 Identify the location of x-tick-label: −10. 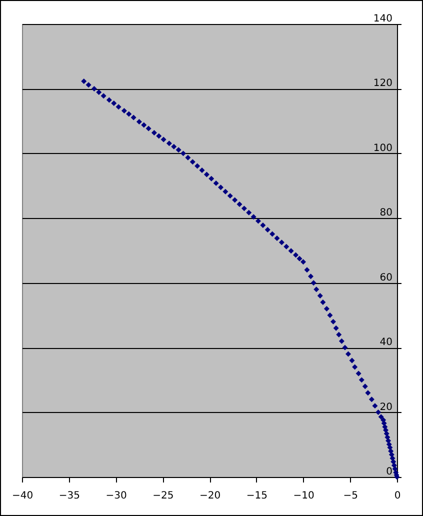
(303, 496).